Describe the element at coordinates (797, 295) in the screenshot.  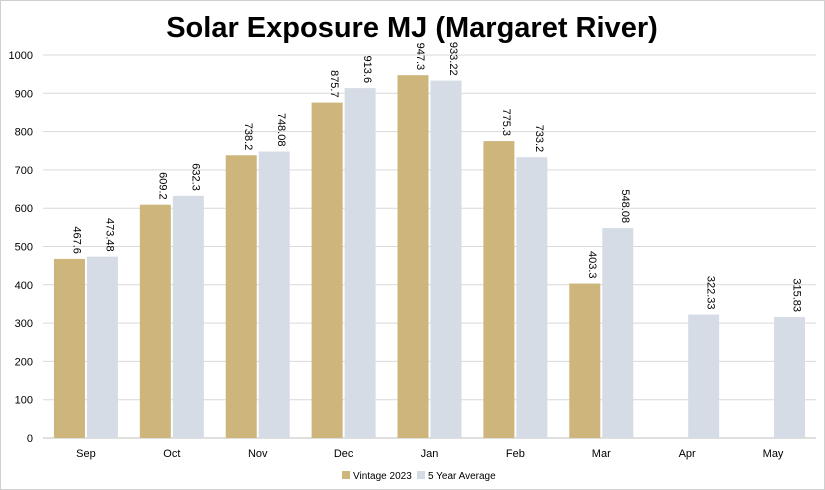
I see `data-label: 315.83` at that location.